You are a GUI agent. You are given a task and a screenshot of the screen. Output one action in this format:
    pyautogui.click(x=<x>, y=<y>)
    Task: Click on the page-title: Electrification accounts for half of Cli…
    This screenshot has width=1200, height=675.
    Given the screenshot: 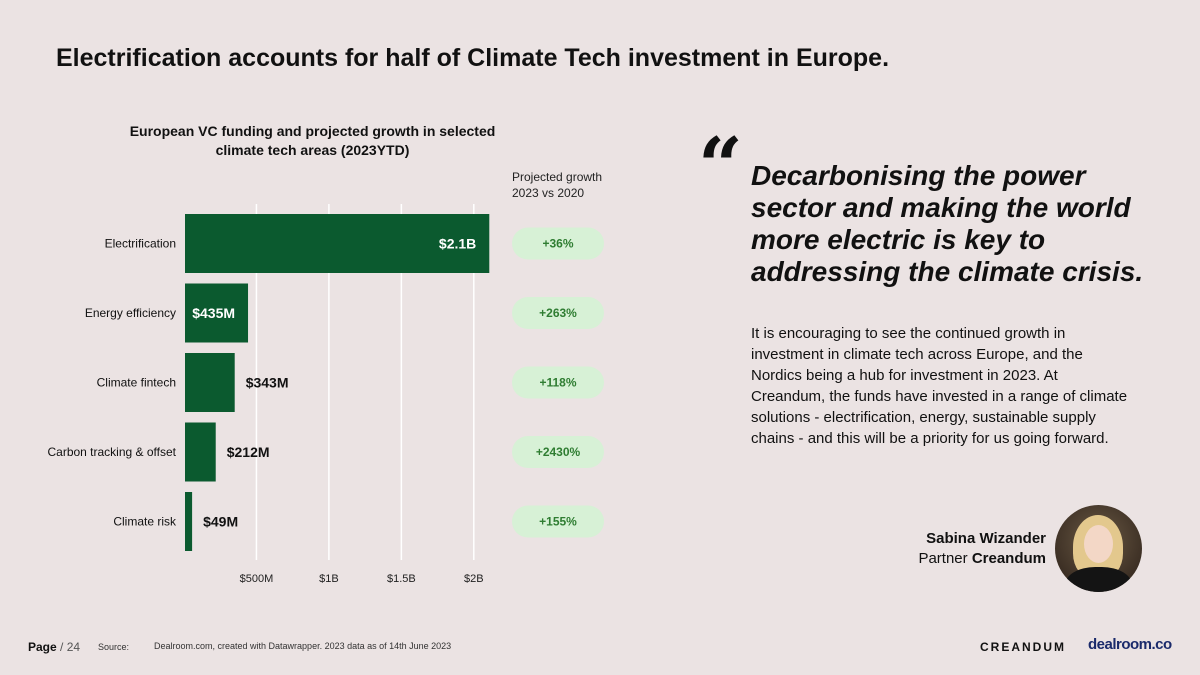 What is the action you would take?
    pyautogui.click(x=473, y=58)
    